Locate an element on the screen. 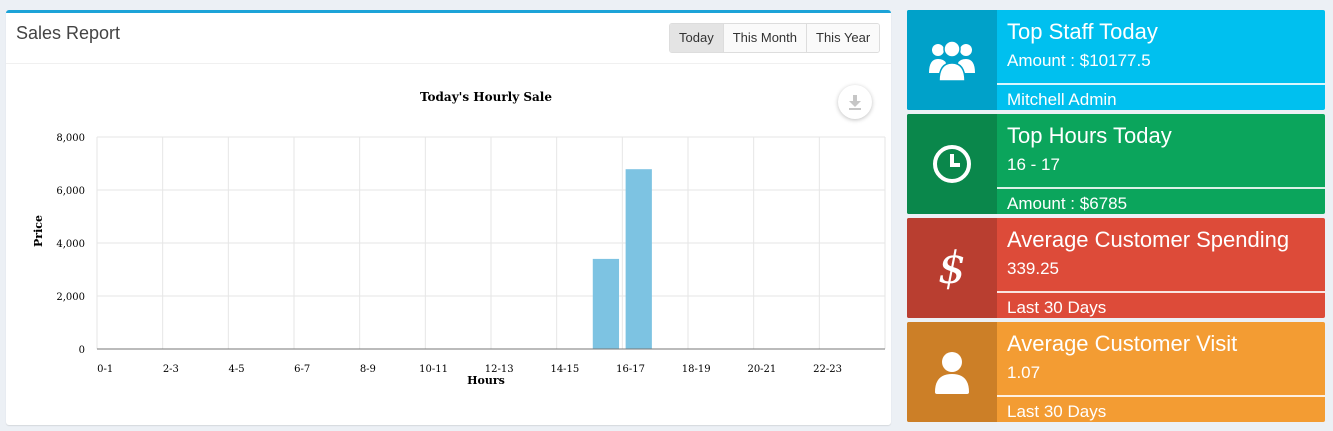 Image resolution: width=1333 pixels, height=431 pixels. y-tick-label: 8,000 is located at coordinates (70, 138).